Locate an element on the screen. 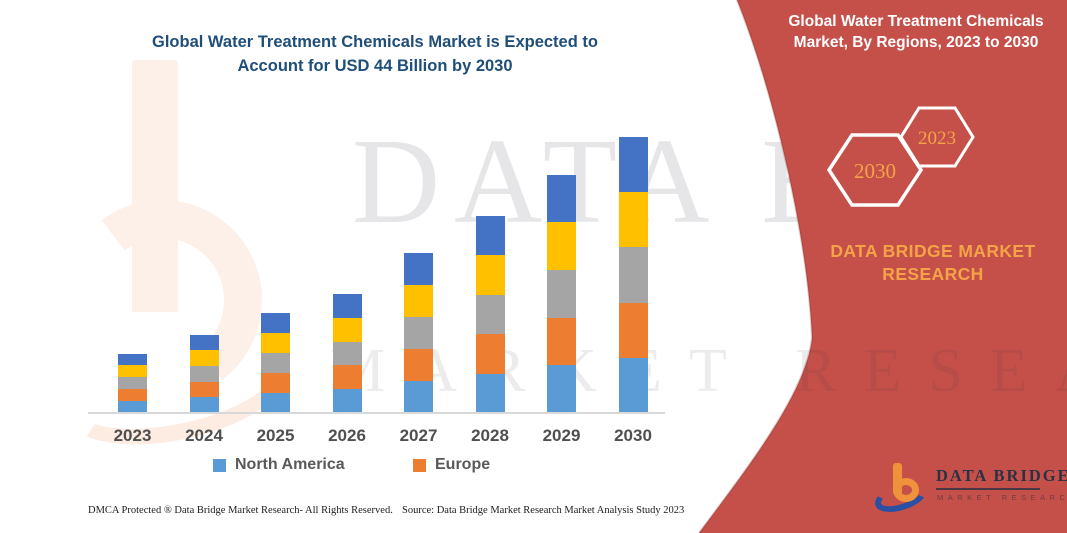 This screenshot has width=1067, height=533. pale-logo-watermark-stem is located at coordinates (155, 186).